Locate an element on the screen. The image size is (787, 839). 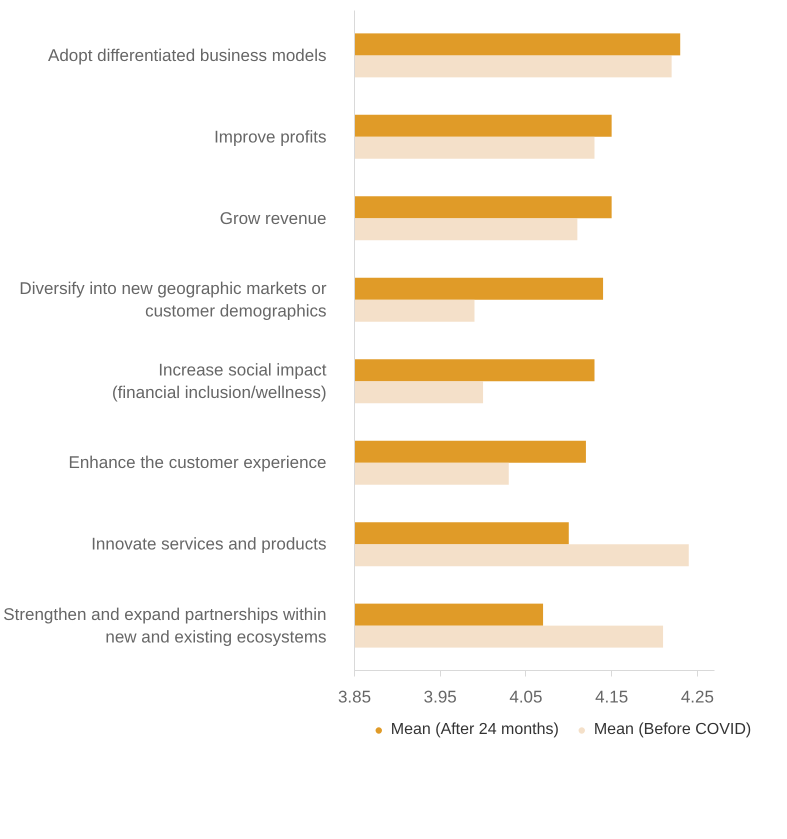
legend-label: Mean (Before COVID) is located at coordinates (673, 730).